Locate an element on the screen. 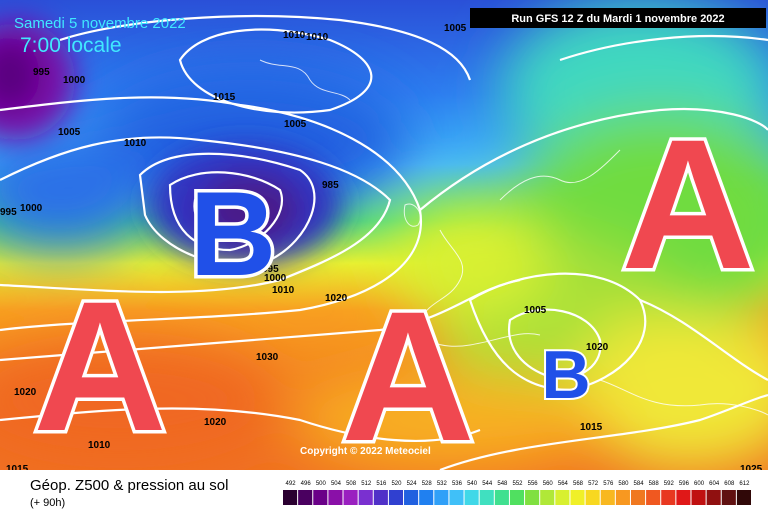 The height and width of the screenshot is (512, 768). scale-label: 556 is located at coordinates (533, 484).